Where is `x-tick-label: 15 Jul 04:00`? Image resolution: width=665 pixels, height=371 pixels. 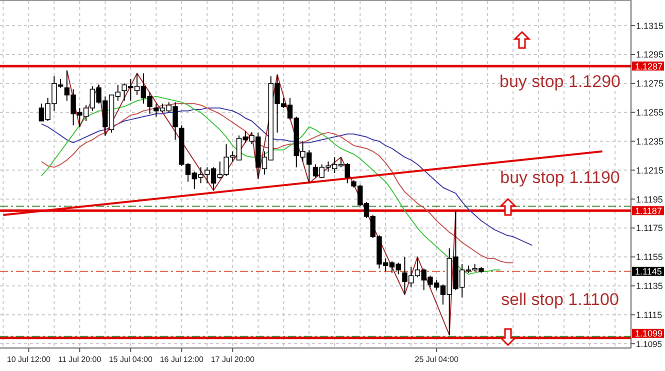 x-tick-label: 15 Jul 04:00 is located at coordinates (131, 359).